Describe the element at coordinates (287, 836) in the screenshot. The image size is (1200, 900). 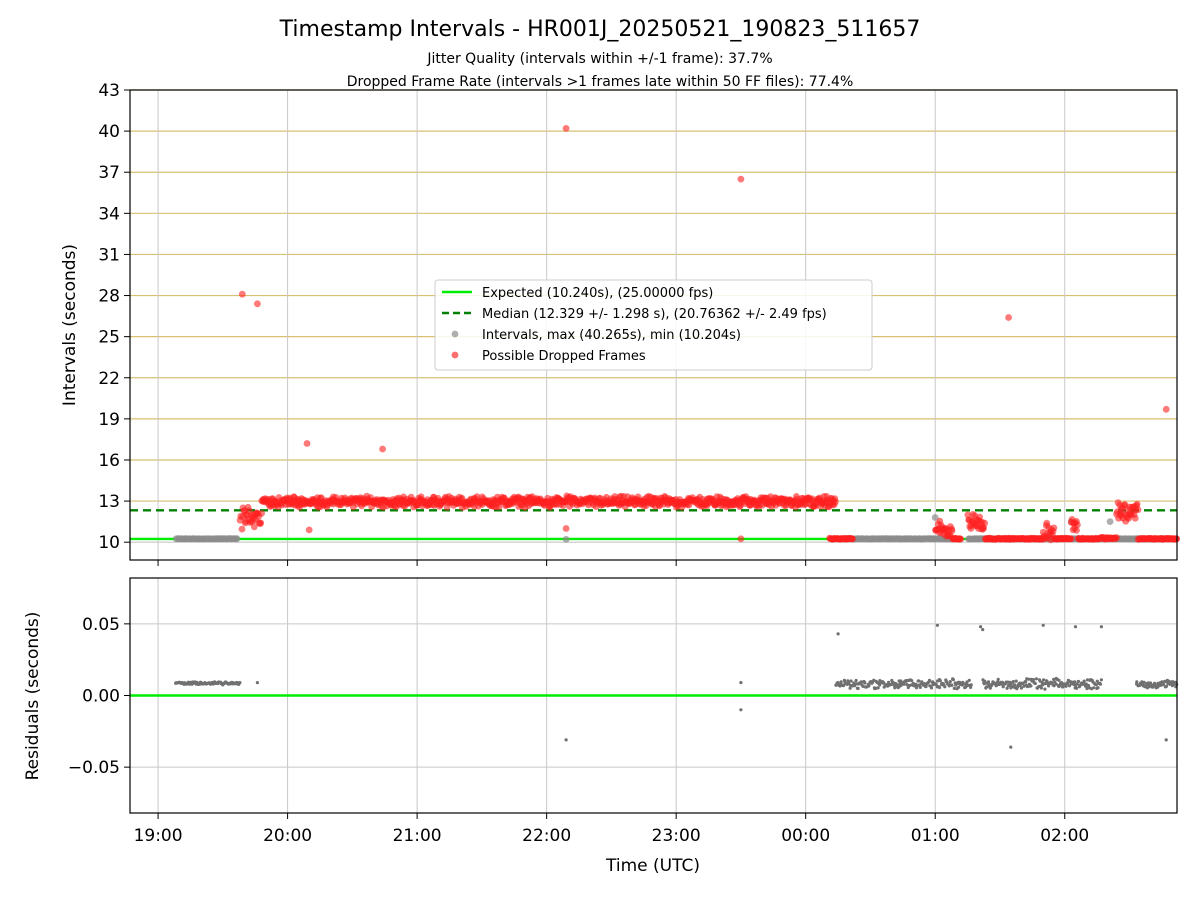
I see `x-tick-label: 20:00` at that location.